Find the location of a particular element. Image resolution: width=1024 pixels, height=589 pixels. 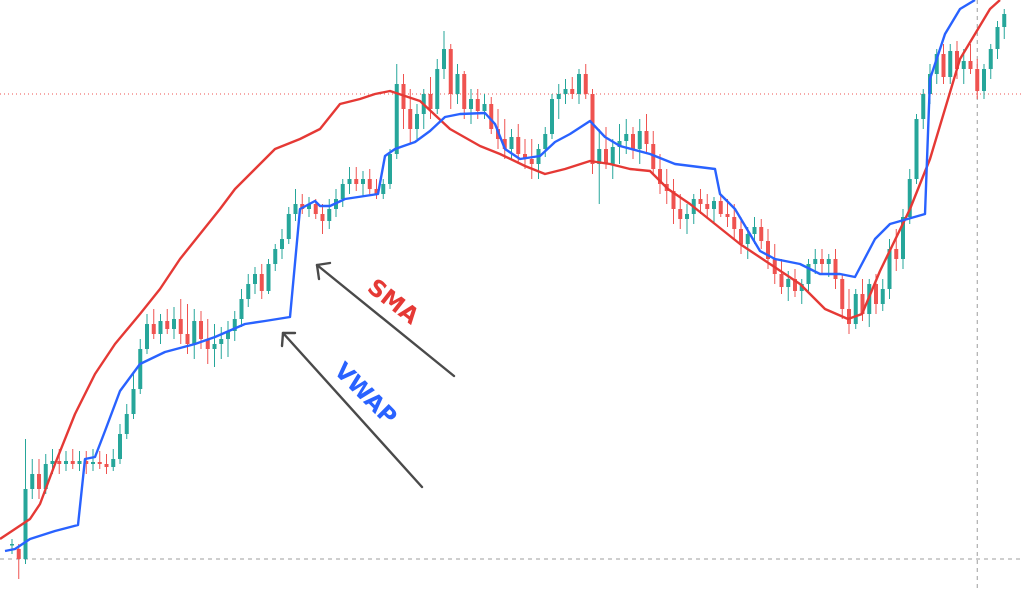

sma-arrowhead is located at coordinates (323, 271).